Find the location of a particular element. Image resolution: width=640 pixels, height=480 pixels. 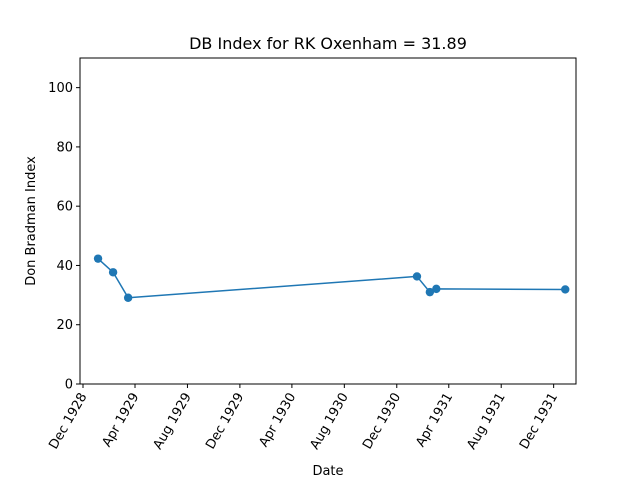

chart-title: DB Index for RK Oxenham = 31.89 is located at coordinates (328, 43).